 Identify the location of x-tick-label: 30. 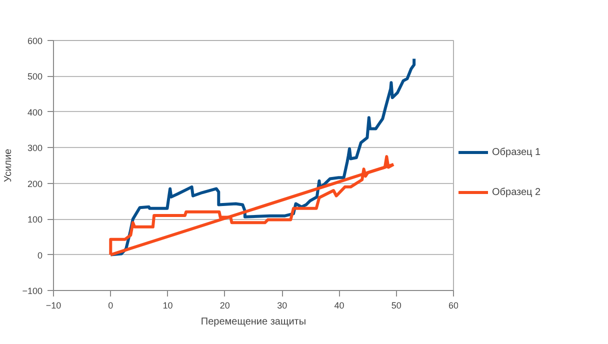
(282, 305).